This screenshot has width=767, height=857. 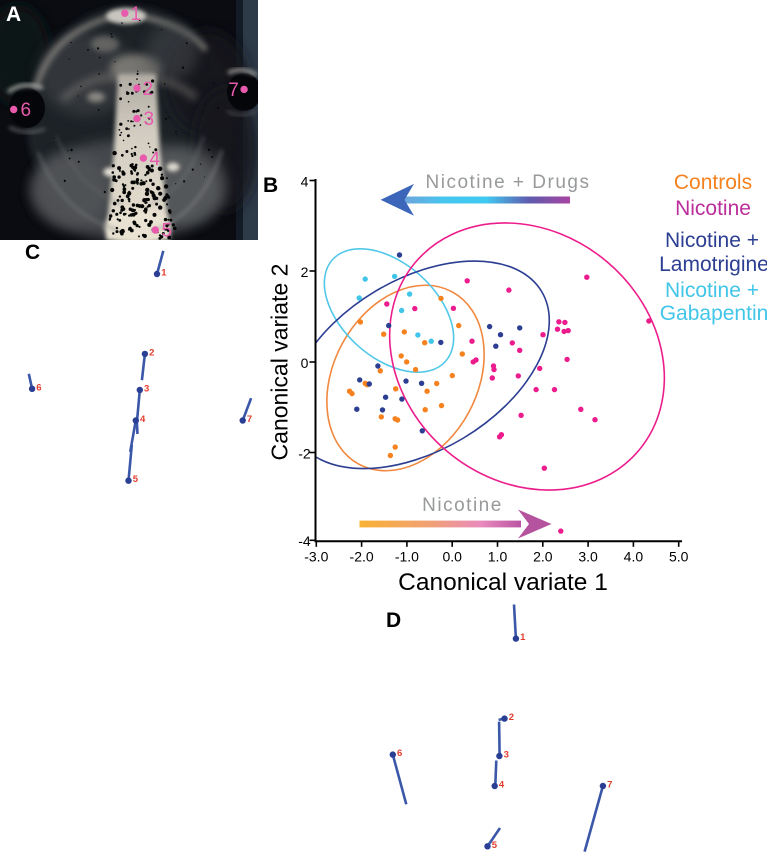 What do you see at coordinates (713, 264) in the screenshot?
I see `svg-text: Lamotrigine` at bounding box center [713, 264].